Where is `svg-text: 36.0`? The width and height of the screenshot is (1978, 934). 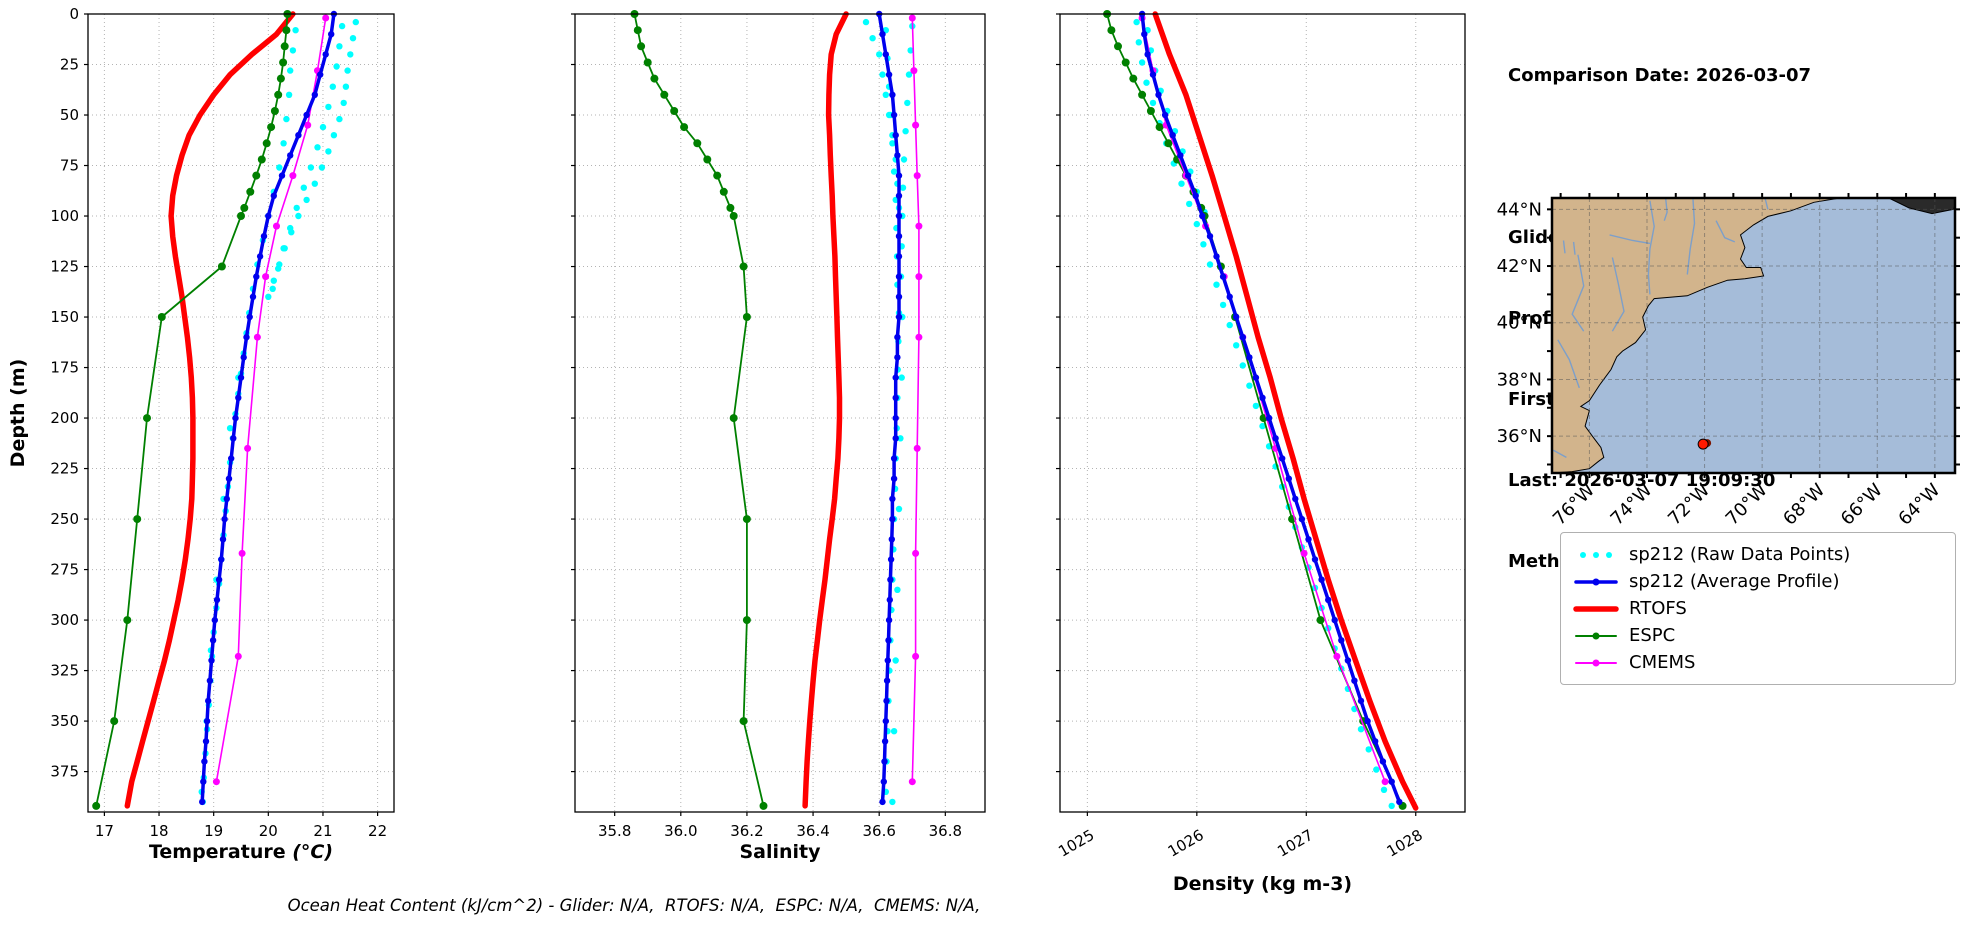
svg-text: 36.0 is located at coordinates (680, 831).